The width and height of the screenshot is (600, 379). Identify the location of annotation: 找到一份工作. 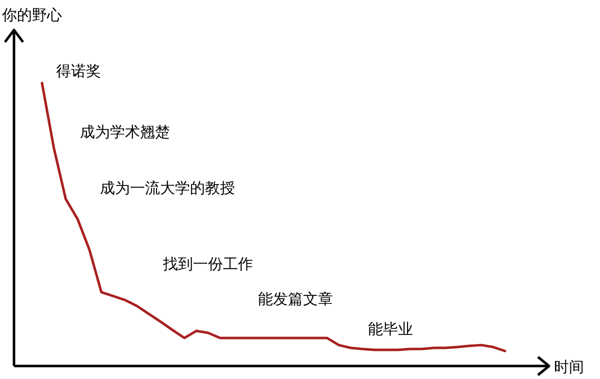
(208, 264).